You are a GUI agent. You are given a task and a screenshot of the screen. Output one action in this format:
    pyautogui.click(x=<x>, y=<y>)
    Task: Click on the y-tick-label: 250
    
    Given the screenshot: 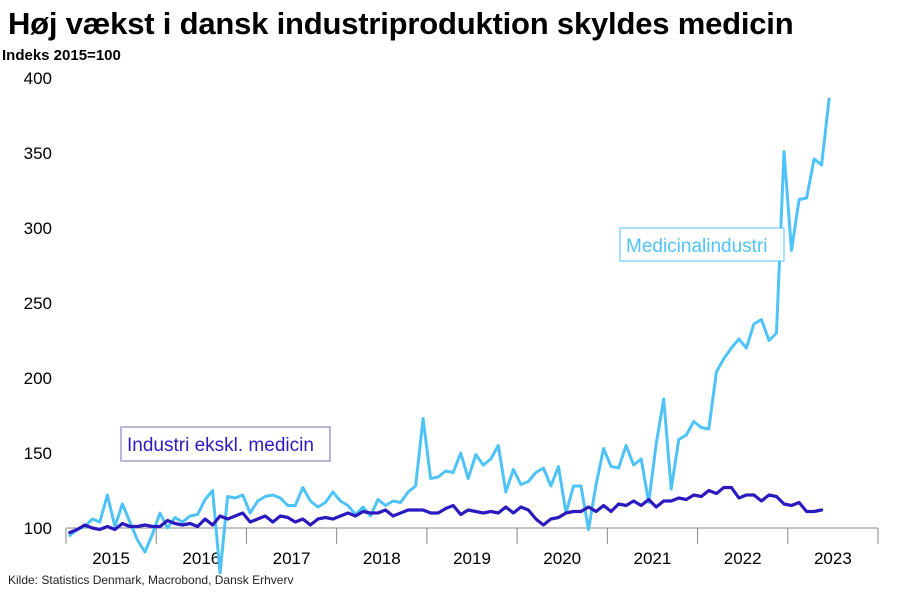 What is the action you would take?
    pyautogui.click(x=38, y=303)
    